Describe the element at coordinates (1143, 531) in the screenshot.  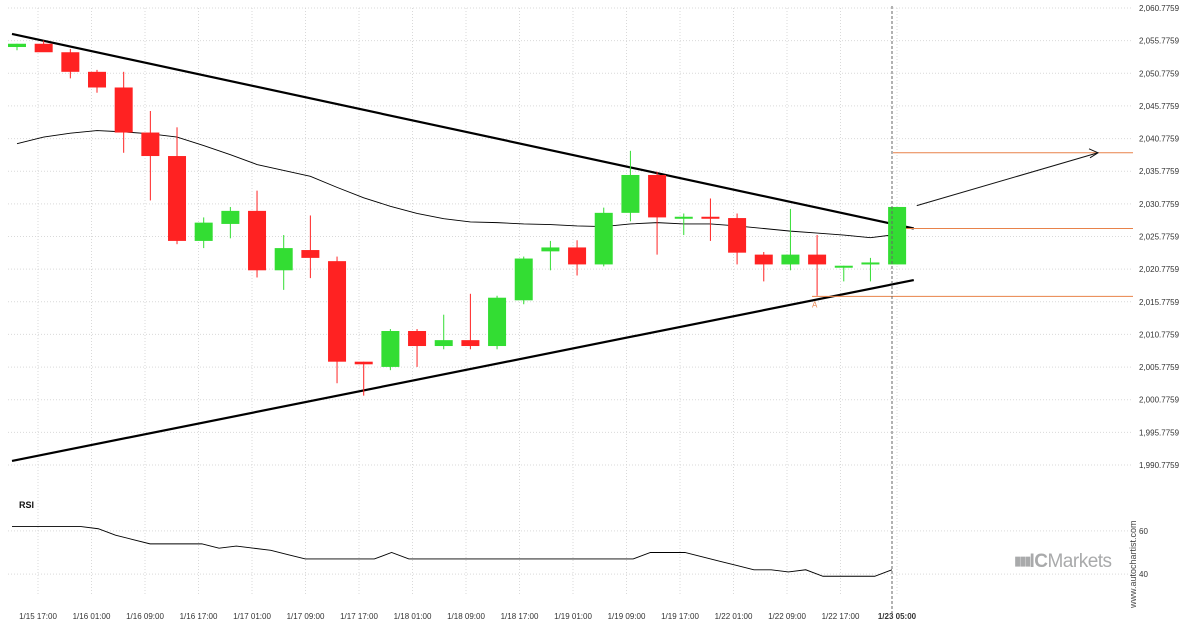
I see `rsi-tick-label: 60` at that location.